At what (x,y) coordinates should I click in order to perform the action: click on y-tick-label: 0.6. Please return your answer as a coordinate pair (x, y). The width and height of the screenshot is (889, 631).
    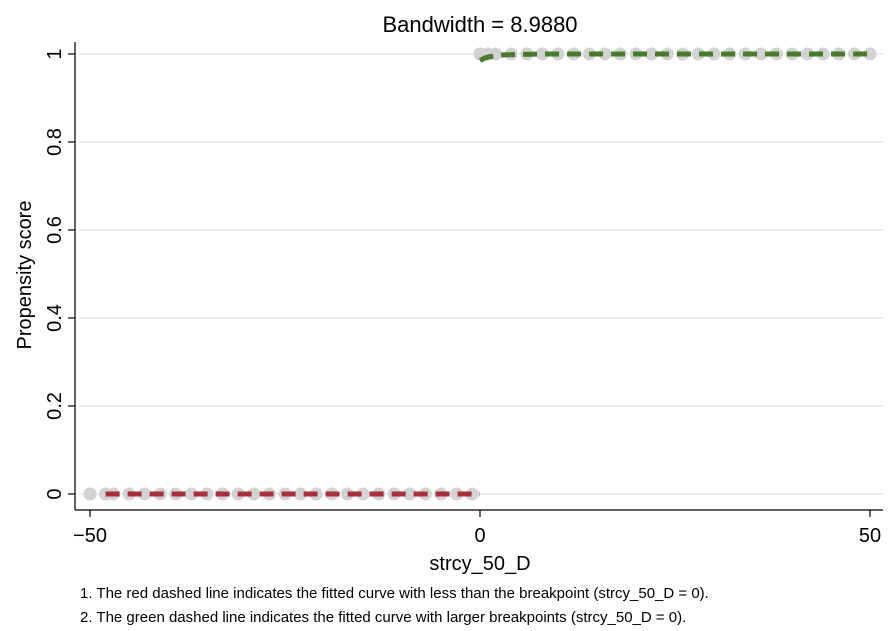
    Looking at the image, I should click on (55, 230).